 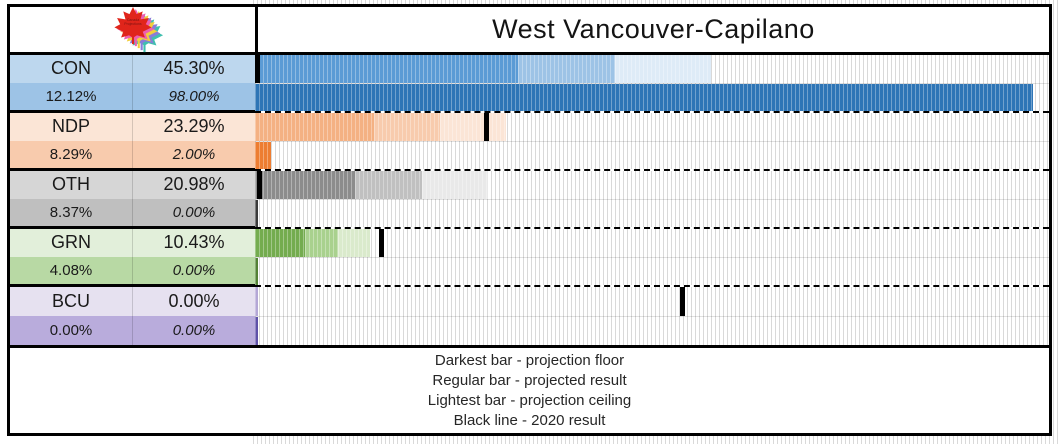 I want to click on party-code-cell: GRN, so click(x=71, y=243).